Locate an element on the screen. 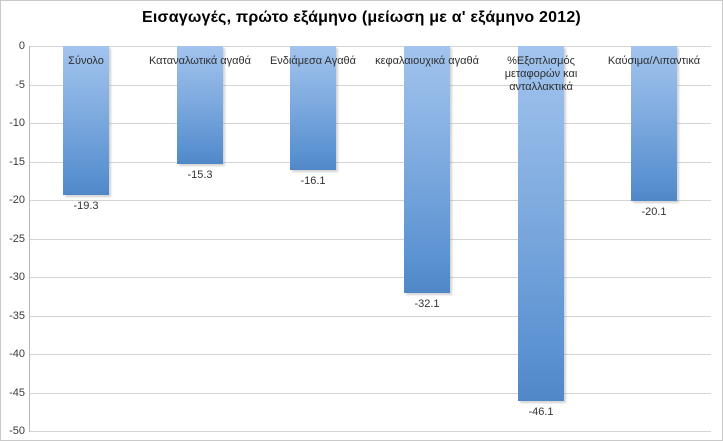 This screenshot has height=441, width=723. y-tick-label: -45 is located at coordinates (17, 393).